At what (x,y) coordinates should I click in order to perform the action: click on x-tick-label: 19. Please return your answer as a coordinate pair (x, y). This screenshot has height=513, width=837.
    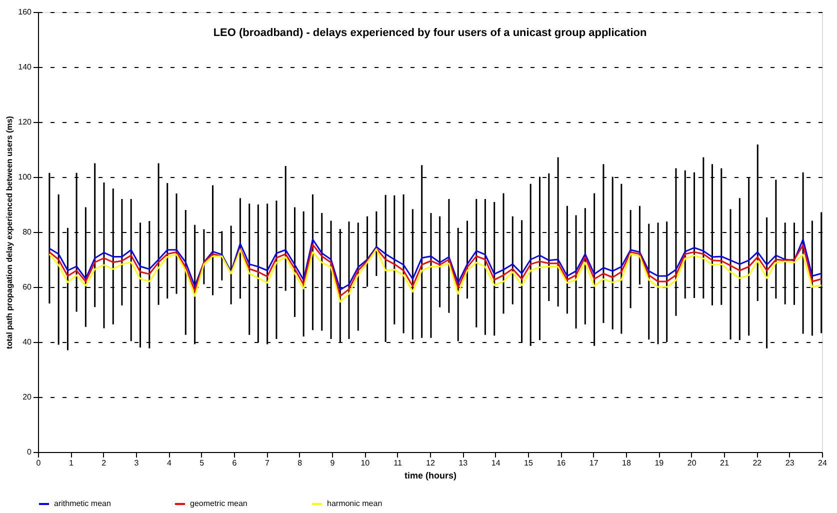
    Looking at the image, I should click on (659, 463).